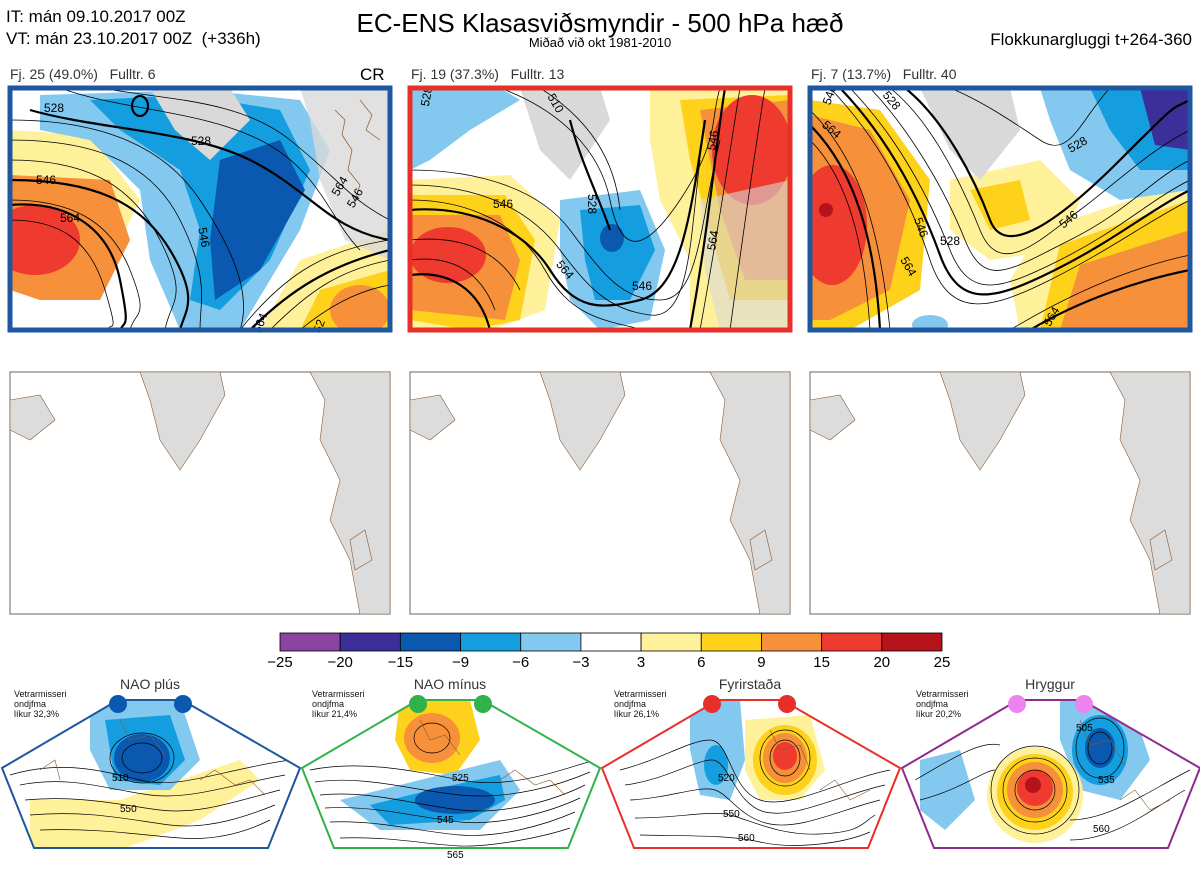 This screenshot has height=871, width=1200. I want to click on panel-2-border, so click(600, 209).